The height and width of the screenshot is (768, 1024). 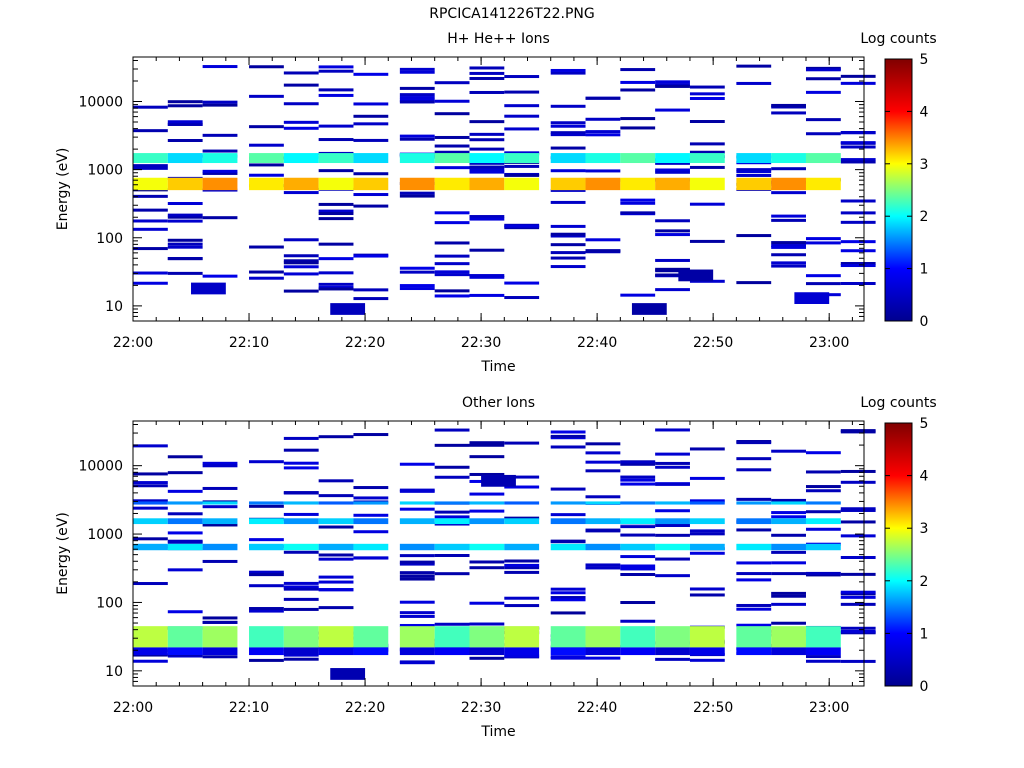 What do you see at coordinates (512, 14) in the screenshot?
I see `file-title: RPCICA141226T22.PNG` at bounding box center [512, 14].